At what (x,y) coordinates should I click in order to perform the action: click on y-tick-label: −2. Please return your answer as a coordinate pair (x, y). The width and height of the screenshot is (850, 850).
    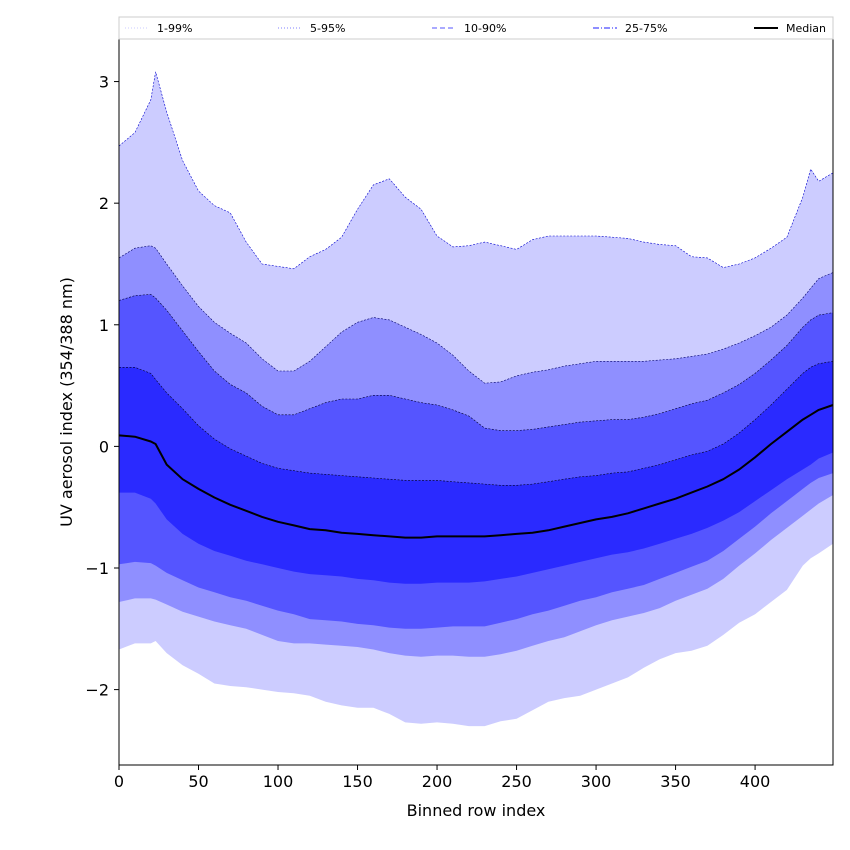
    Looking at the image, I should click on (97, 690).